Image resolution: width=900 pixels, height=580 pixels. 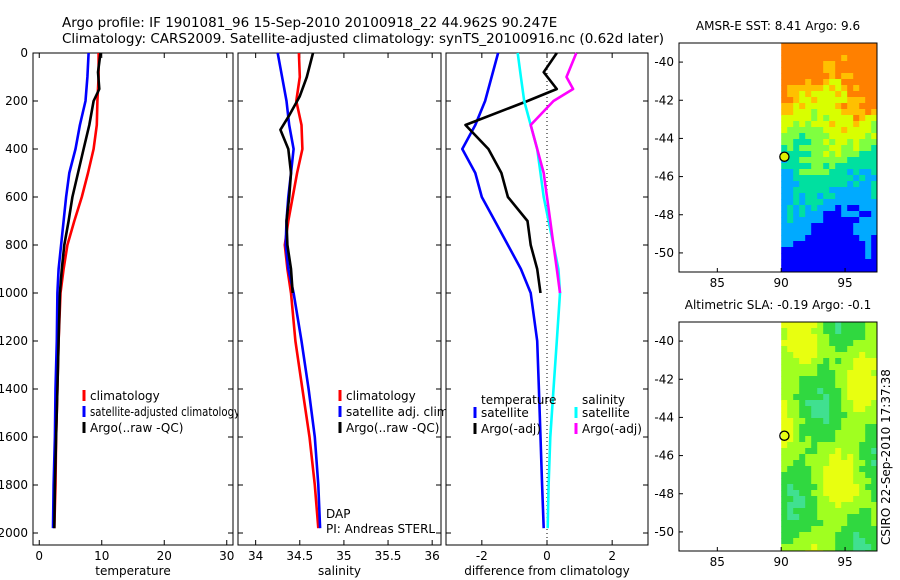 What do you see at coordinates (778, 305) in the screenshot?
I see `sla-panel-title: Altimetric SLA: -0.19 Argo: -0.1` at bounding box center [778, 305].